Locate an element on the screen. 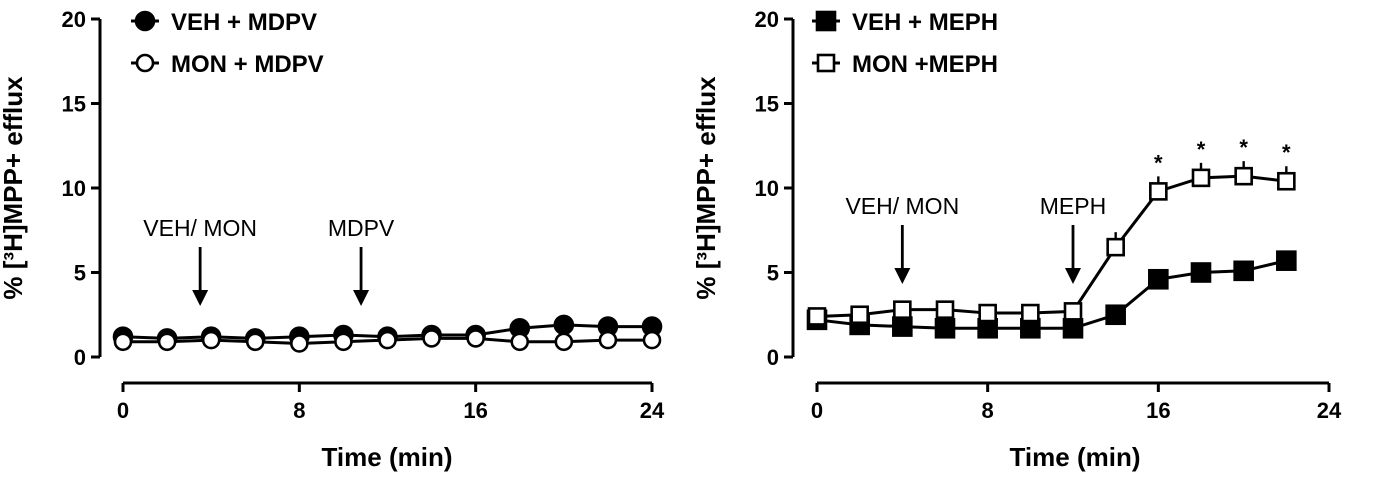 Image resolution: width=1375 pixels, height=479 pixels. legend-label: VEH + MDPV is located at coordinates (244, 22).